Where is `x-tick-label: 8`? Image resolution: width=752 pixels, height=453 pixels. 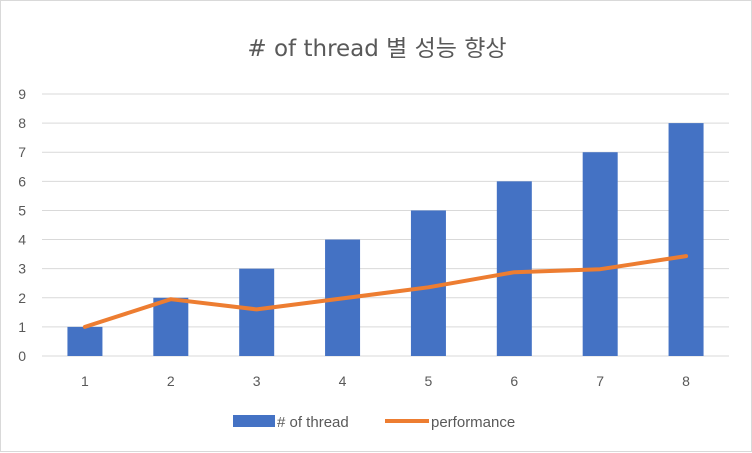
x-tick-label: 8 is located at coordinates (686, 381).